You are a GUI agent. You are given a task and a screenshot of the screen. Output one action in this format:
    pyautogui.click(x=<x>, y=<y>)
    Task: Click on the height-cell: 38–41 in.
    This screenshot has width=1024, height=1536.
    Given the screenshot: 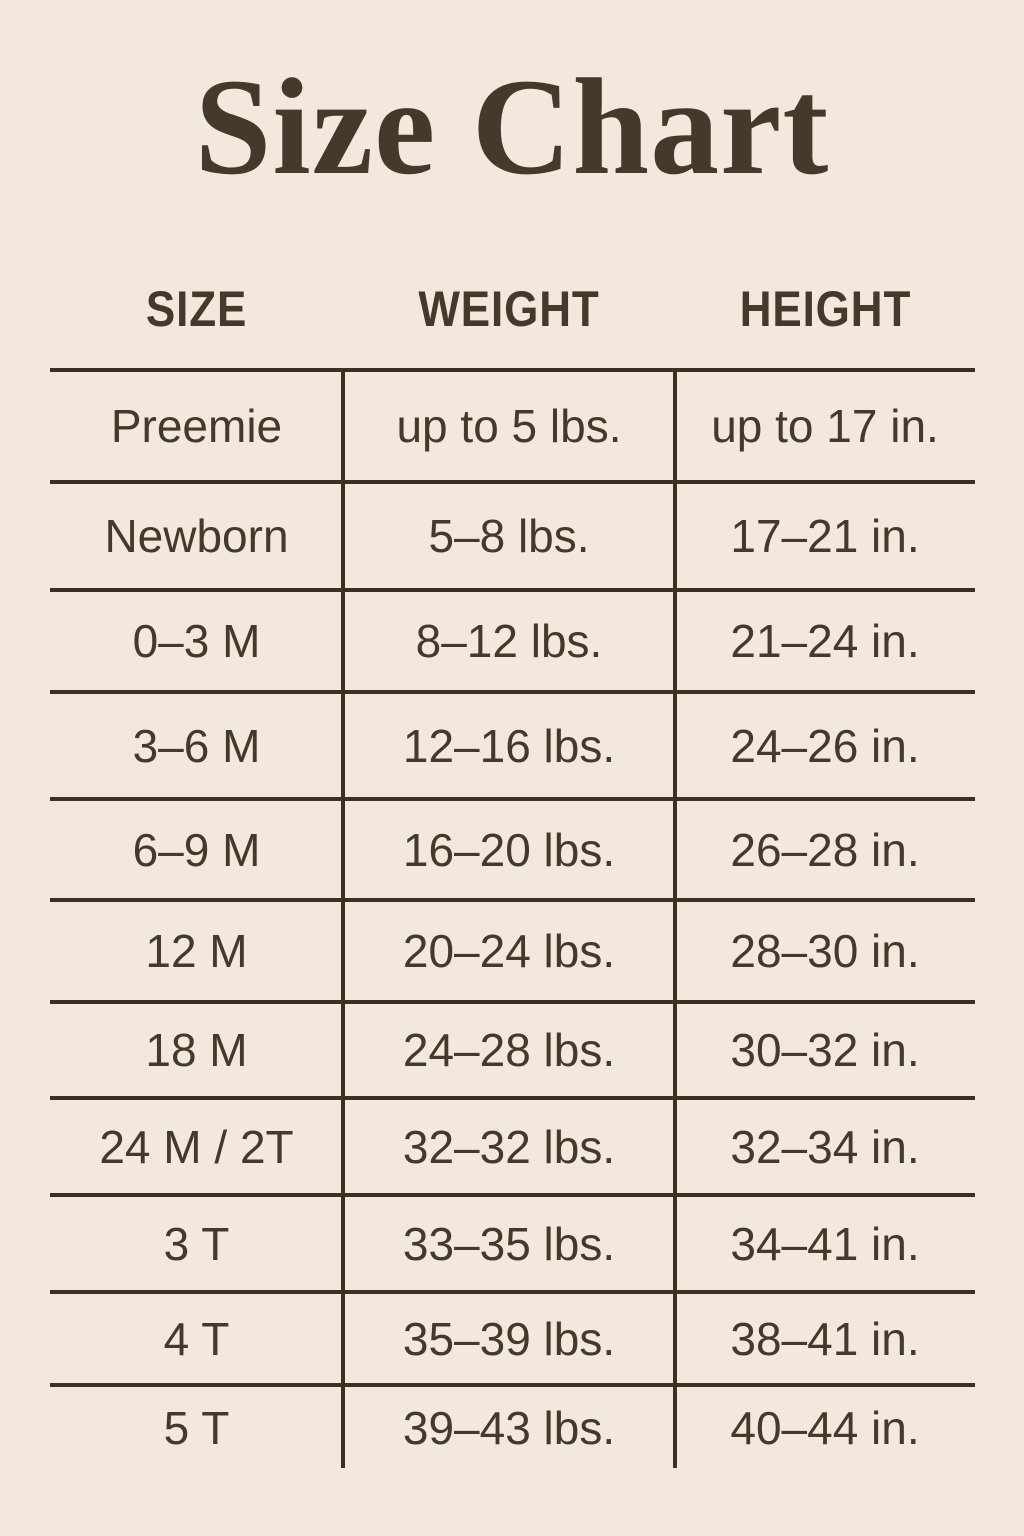 What is the action you would take?
    pyautogui.click(x=825, y=1338)
    